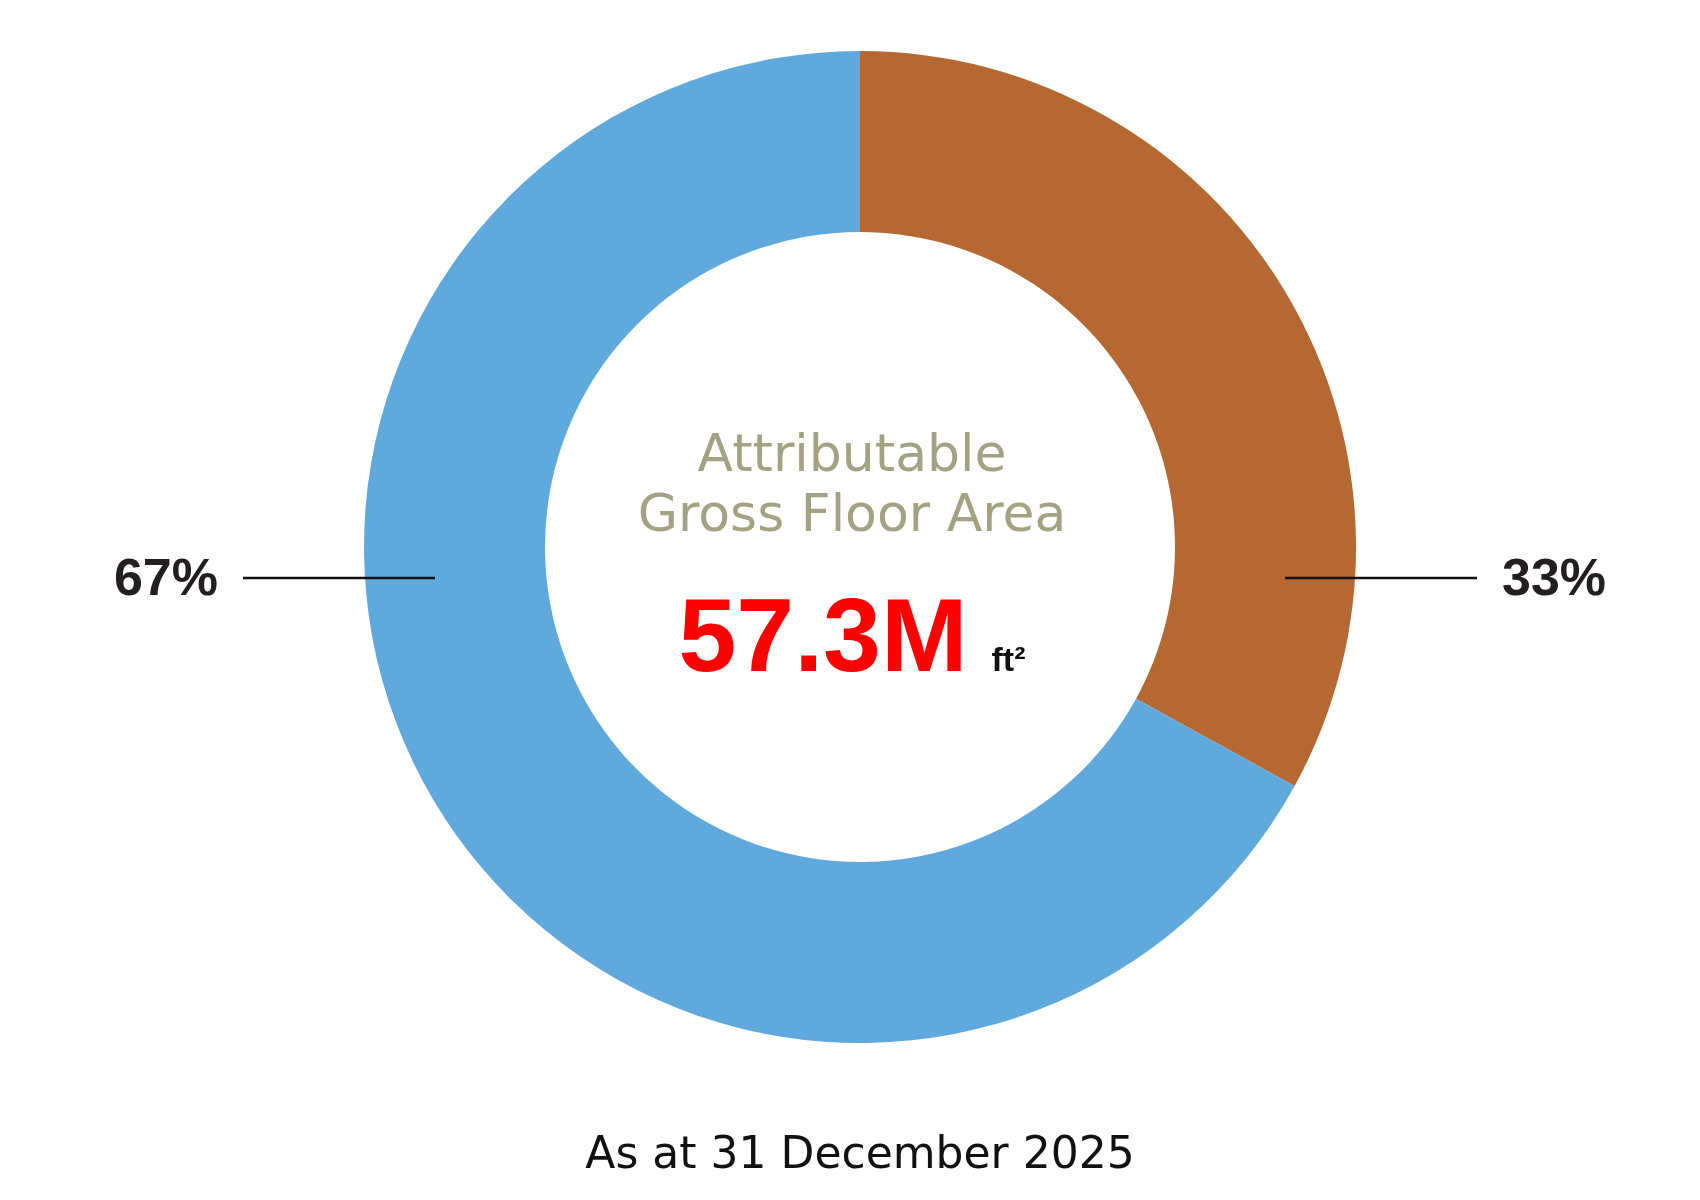  What do you see at coordinates (852, 635) in the screenshot?
I see `text: 57.3M ft²` at bounding box center [852, 635].